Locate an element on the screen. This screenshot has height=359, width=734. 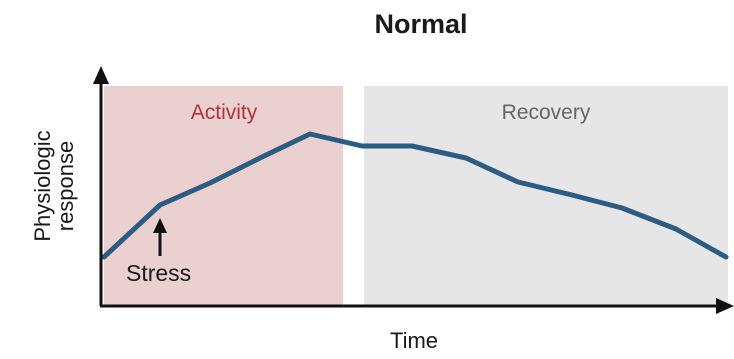
activity-label: Activity is located at coordinates (224, 112).